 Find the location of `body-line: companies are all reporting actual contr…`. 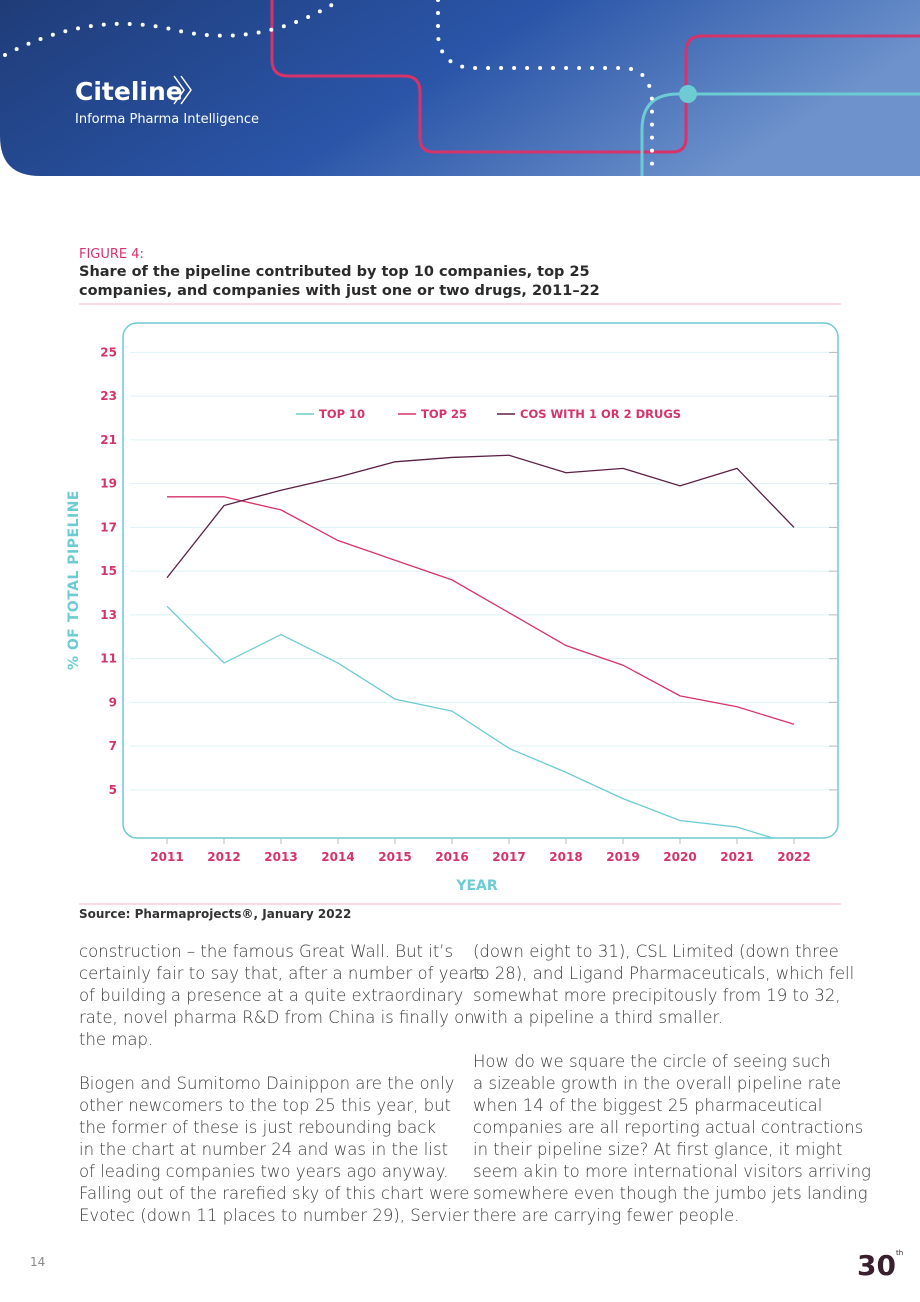

body-line: companies are all reporting actual contr… is located at coordinates (668, 1127).